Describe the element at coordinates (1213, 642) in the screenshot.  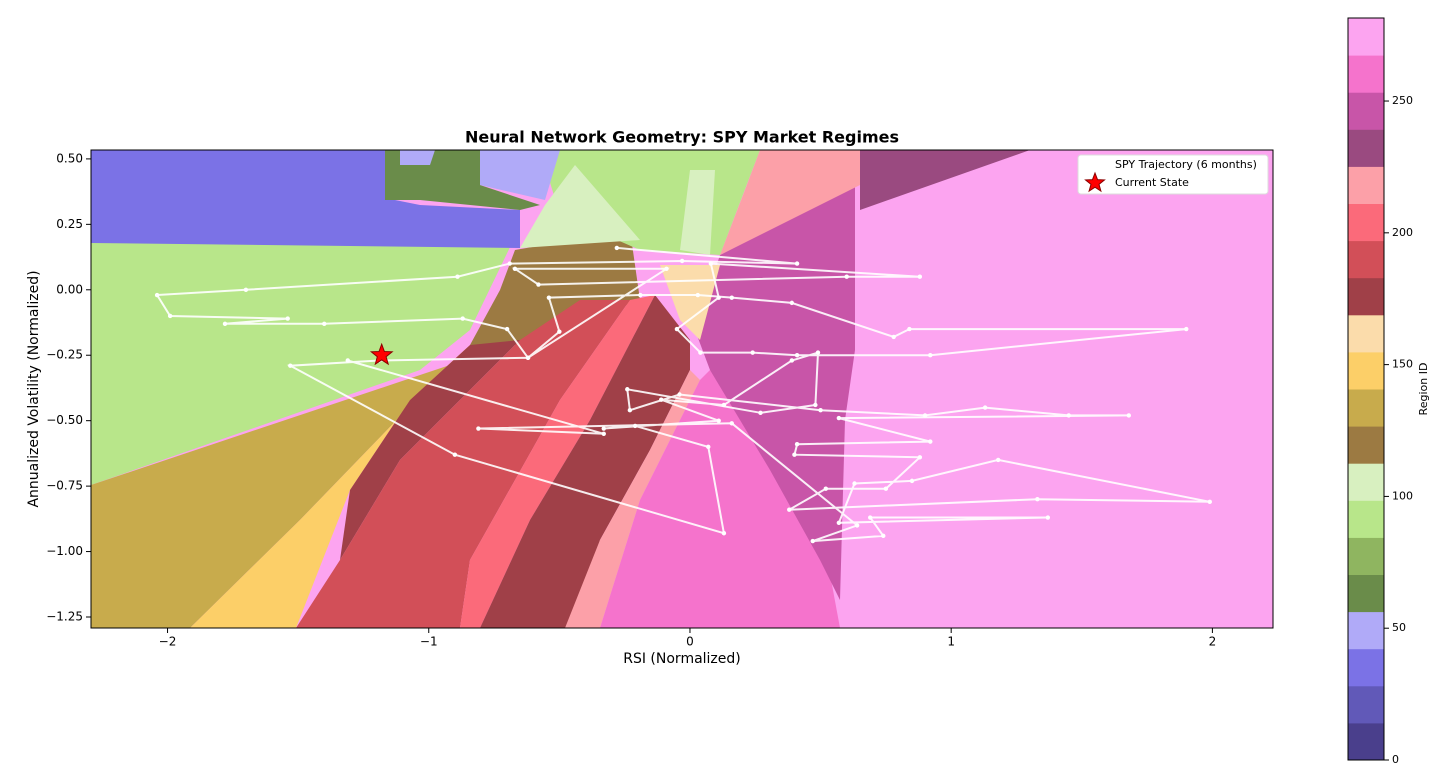
I see `x-tick-label: 2` at that location.